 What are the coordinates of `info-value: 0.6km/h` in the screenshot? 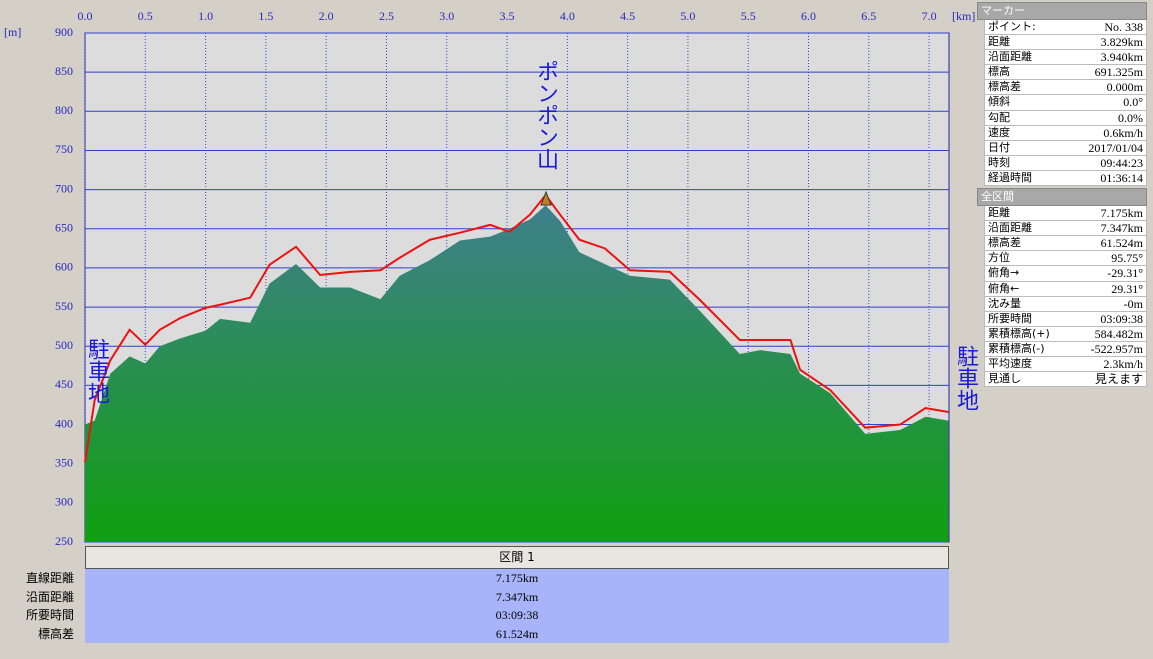 It's located at (1123, 132).